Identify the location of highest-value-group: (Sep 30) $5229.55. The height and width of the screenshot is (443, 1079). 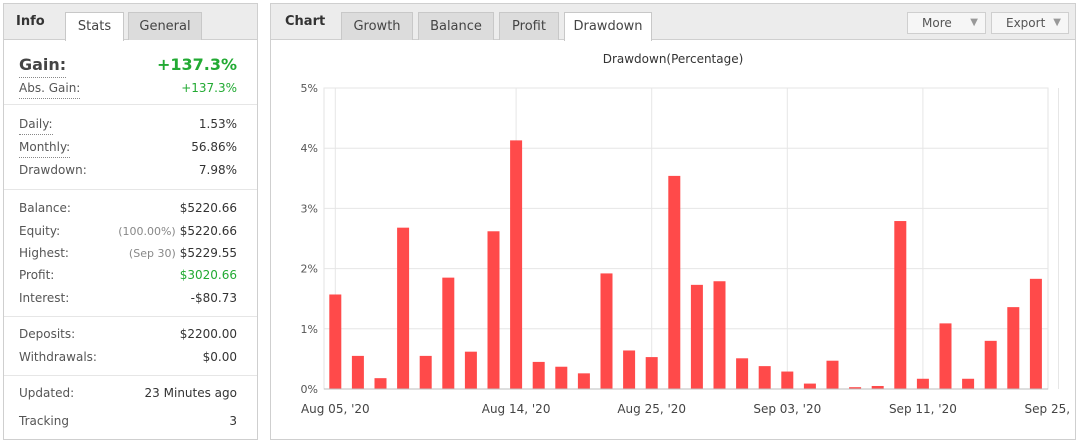
(183, 253).